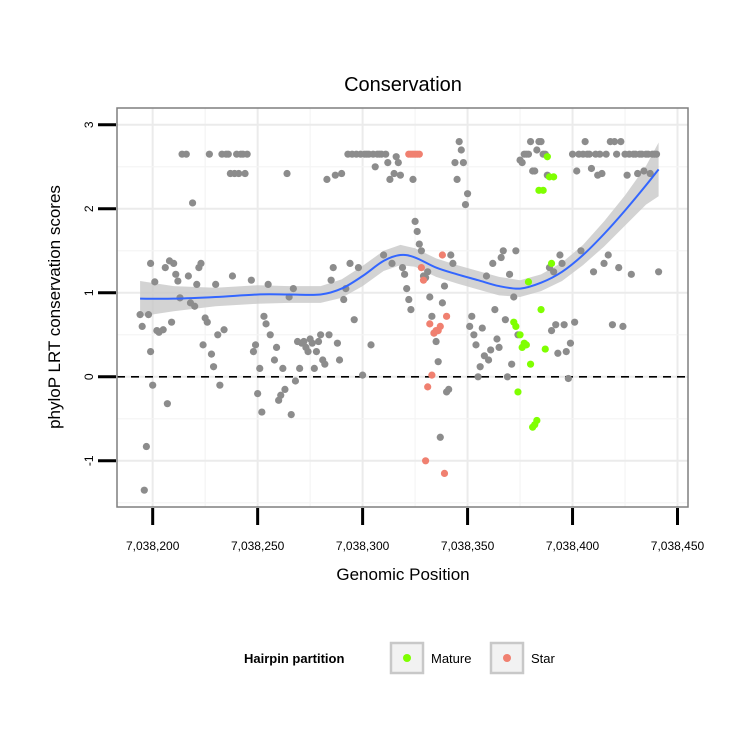 The width and height of the screenshot is (750, 750). I want to click on legend-entry-star: Star, so click(522, 658).